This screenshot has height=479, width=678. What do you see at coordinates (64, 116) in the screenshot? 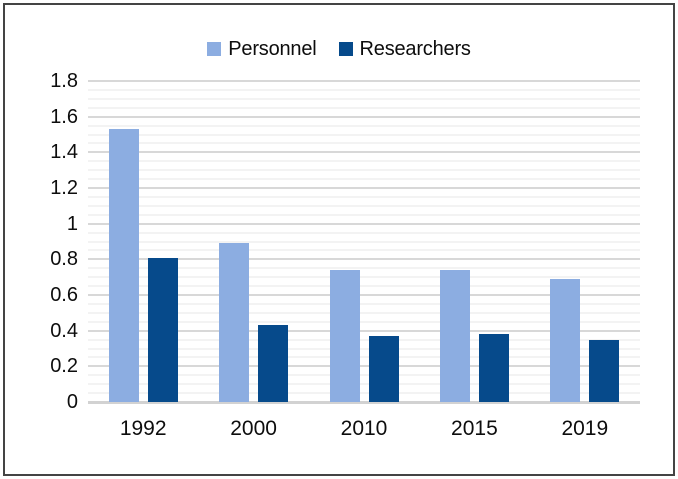
I see `y-tick-label-1.6: 1.6` at bounding box center [64, 116].